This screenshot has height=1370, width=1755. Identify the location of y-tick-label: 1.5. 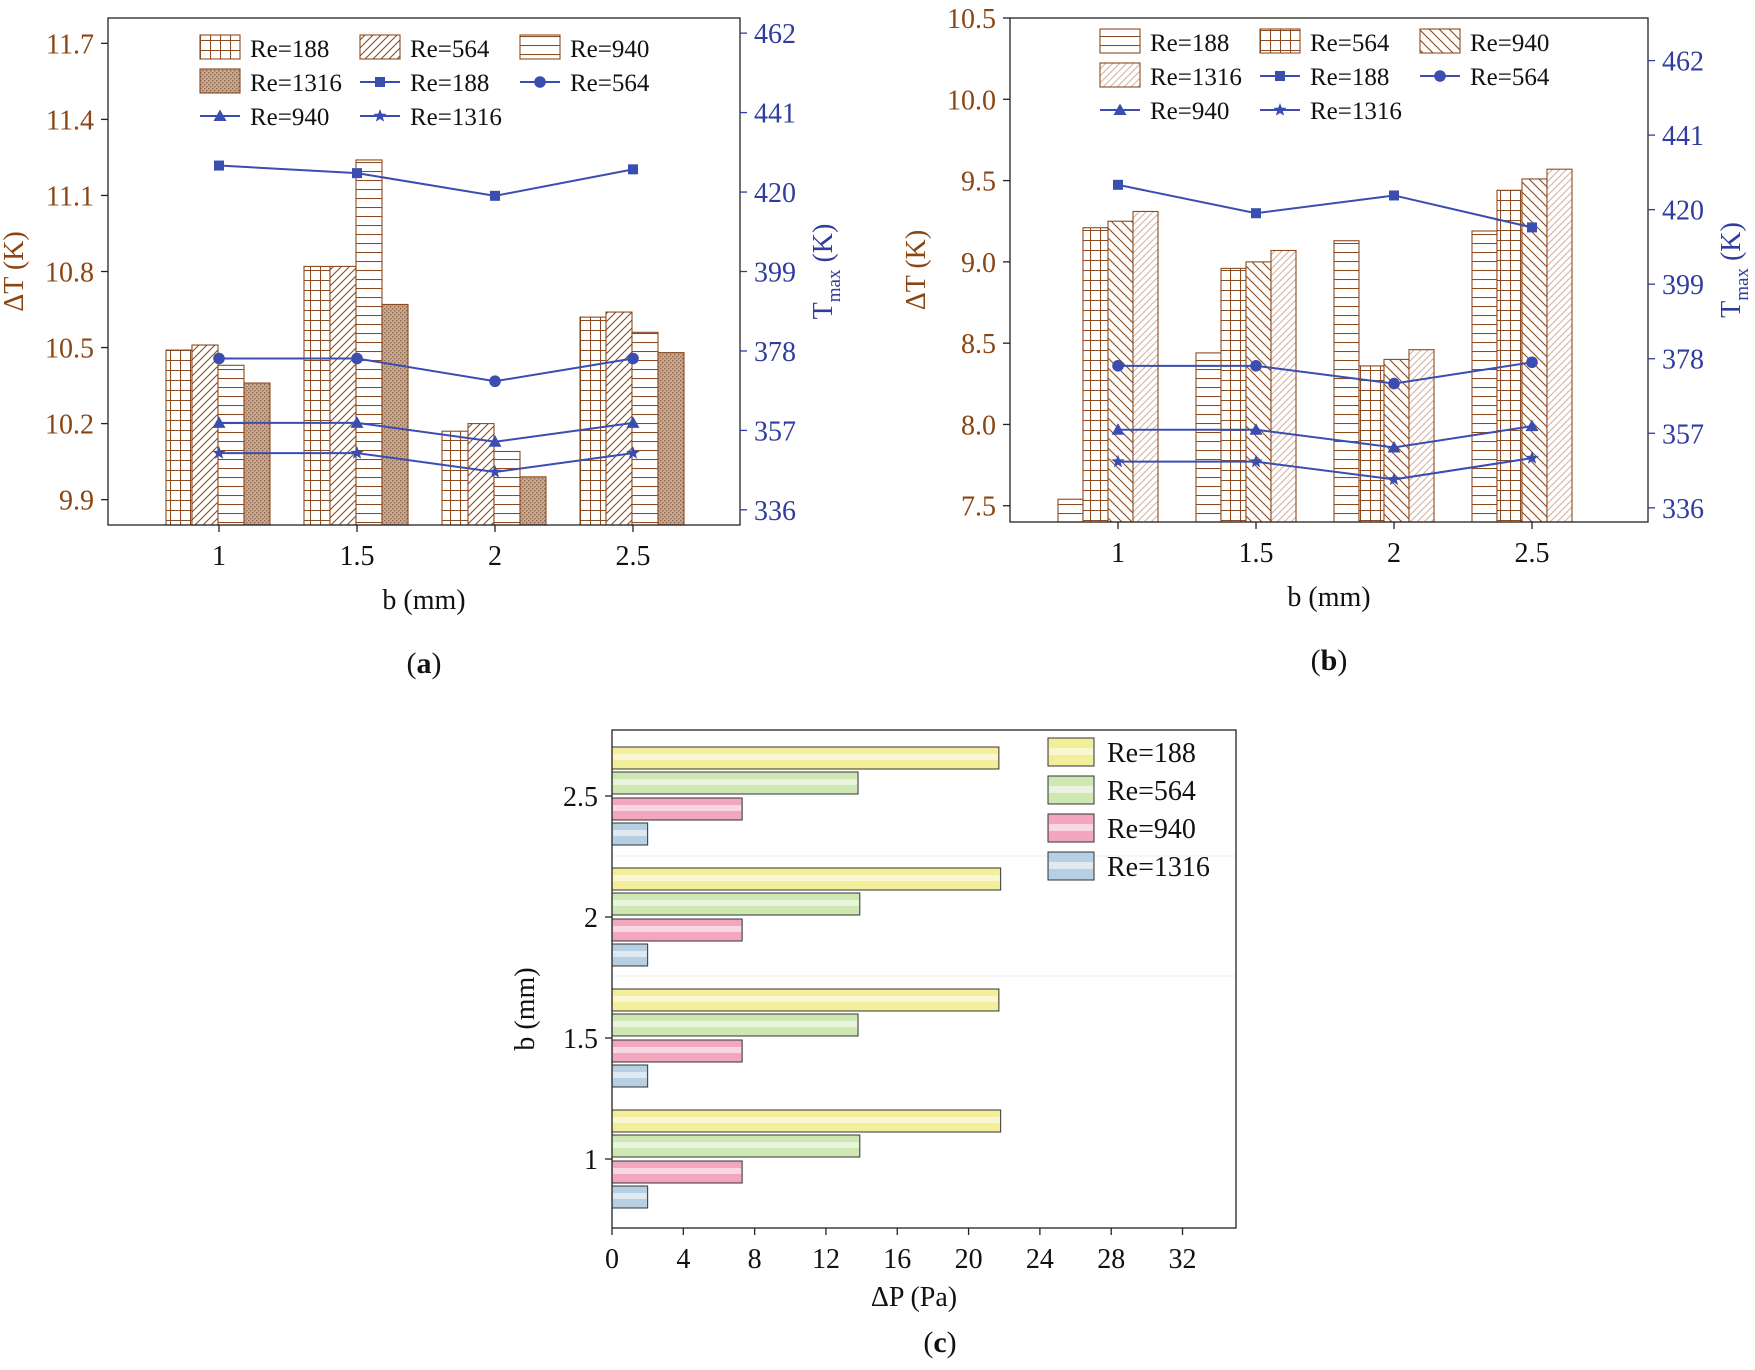
(580, 1039).